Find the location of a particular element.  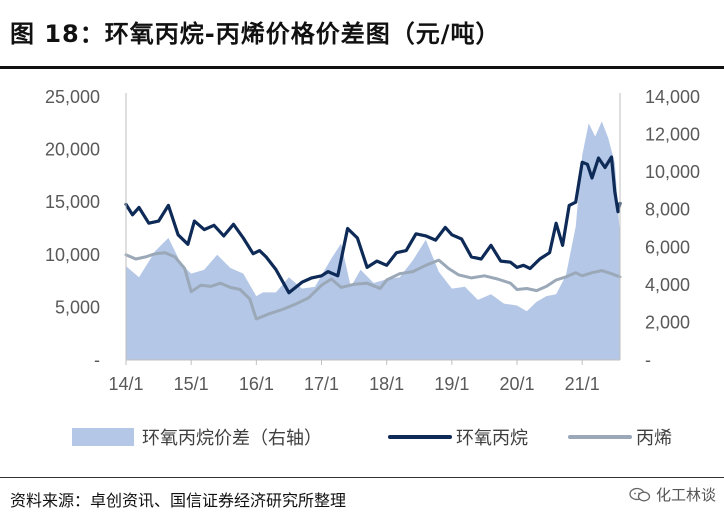

x-tick-label: 15/1 is located at coordinates (191, 384).